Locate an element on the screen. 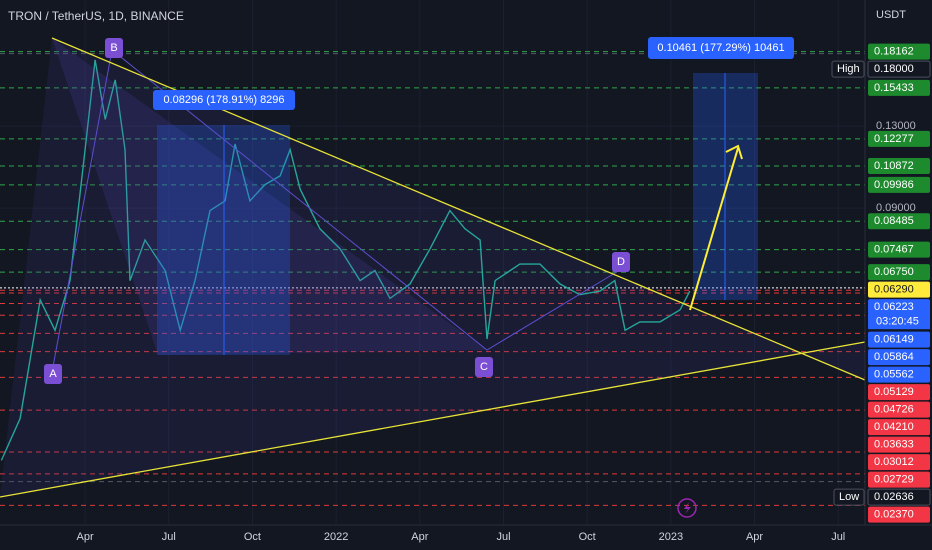 Image resolution: width=932 pixels, height=550 pixels. level-label: 0.05129 is located at coordinates (894, 392).